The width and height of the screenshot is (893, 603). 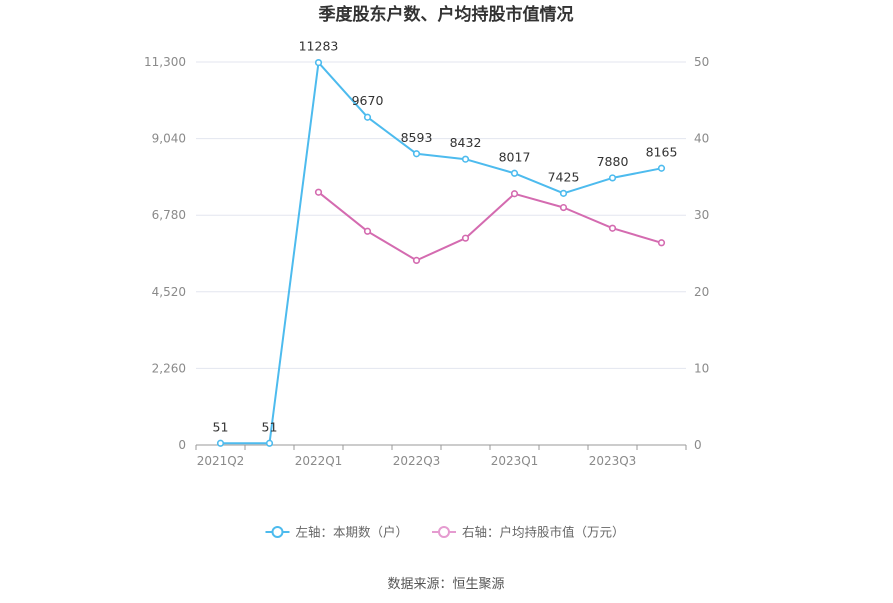 I want to click on data-label: 8432, so click(x=466, y=142).